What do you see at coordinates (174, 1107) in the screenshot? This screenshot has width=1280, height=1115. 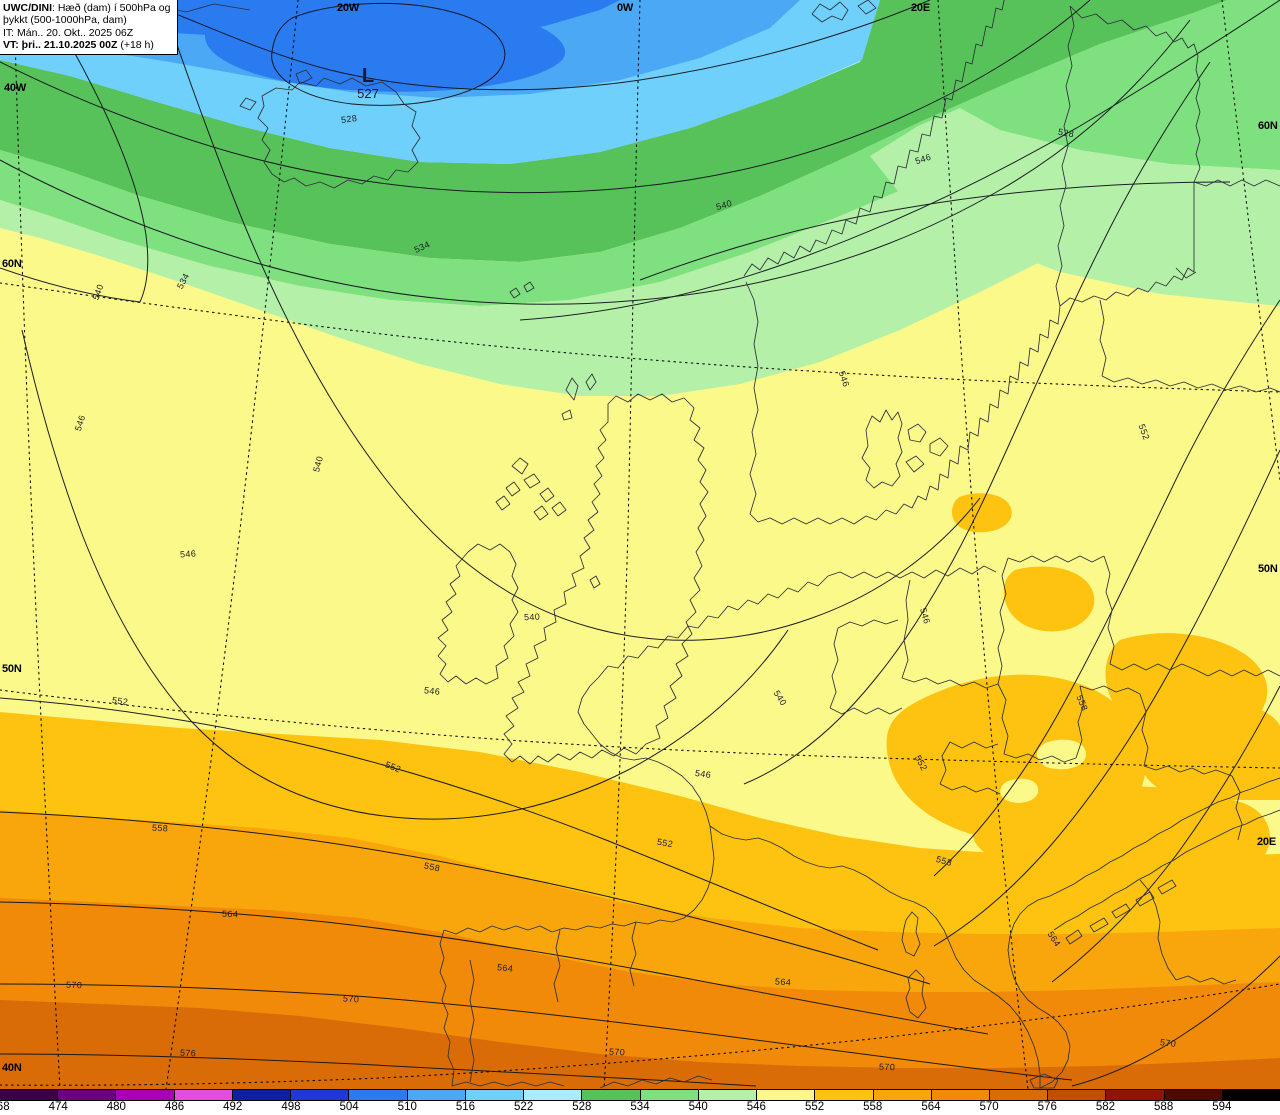 I see `colorbar-tick-label: 486` at bounding box center [174, 1107].